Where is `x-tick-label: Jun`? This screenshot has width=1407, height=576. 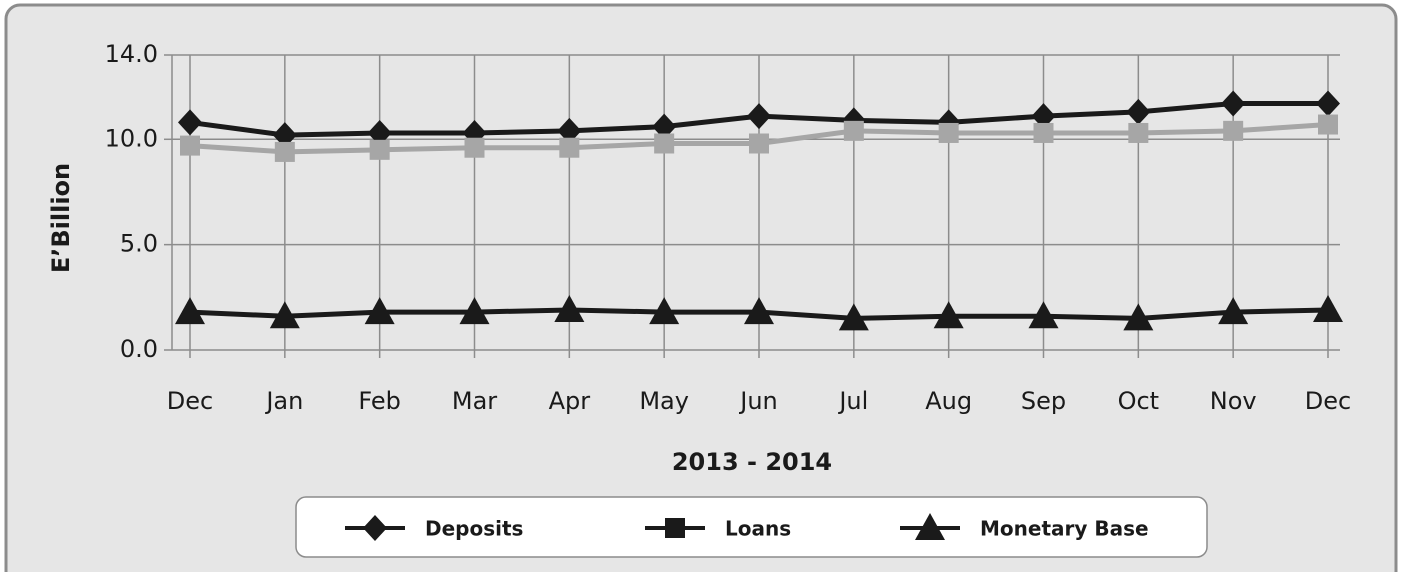
x-tick-label: Jun is located at coordinates (758, 401).